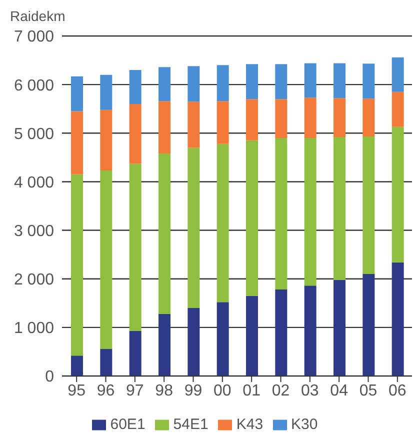 This screenshot has height=443, width=420. What do you see at coordinates (304, 424) in the screenshot?
I see `legend-label: K30` at bounding box center [304, 424].